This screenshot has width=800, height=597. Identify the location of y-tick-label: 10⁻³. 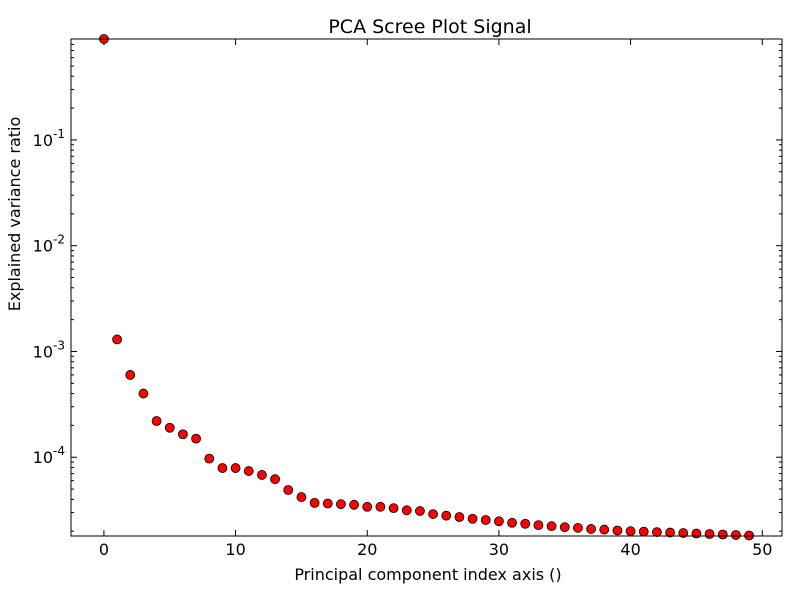
(49, 349).